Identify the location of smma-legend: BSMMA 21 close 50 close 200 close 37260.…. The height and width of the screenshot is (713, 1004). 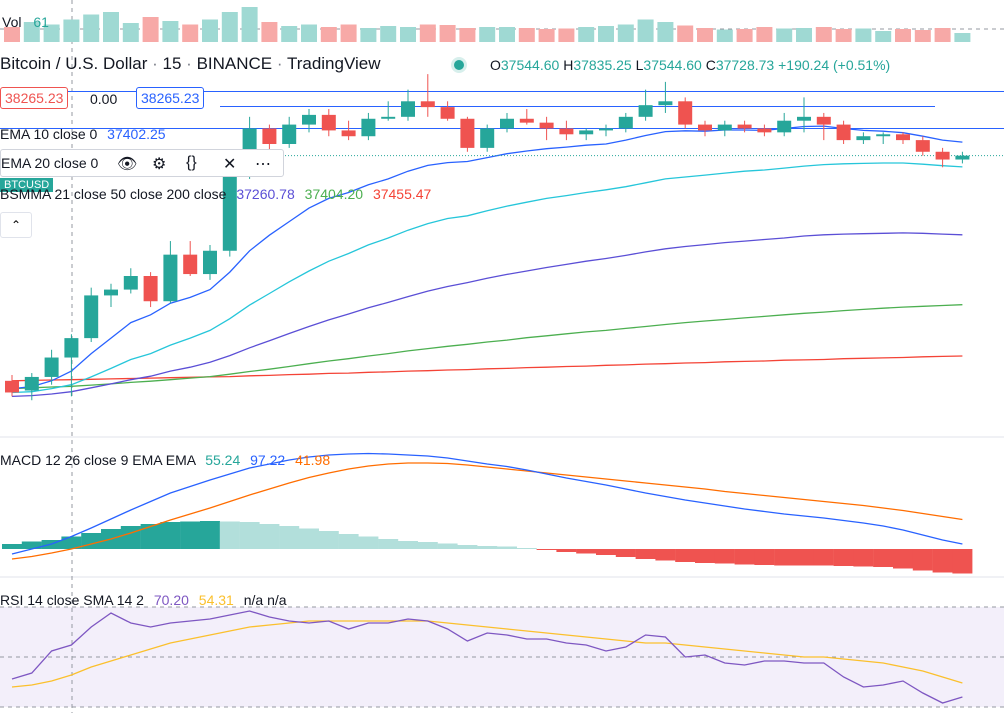
(215, 194).